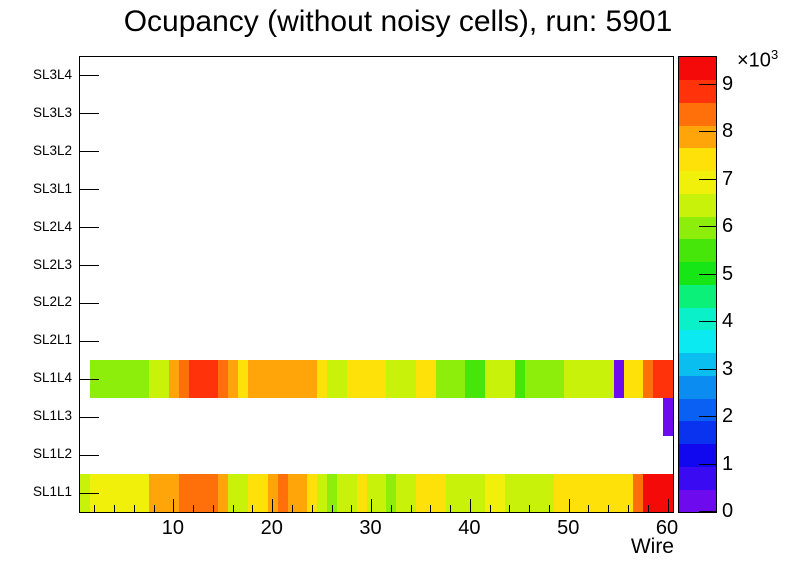  Describe the element at coordinates (728, 511) in the screenshot. I see `colorbar-label: 0` at that location.